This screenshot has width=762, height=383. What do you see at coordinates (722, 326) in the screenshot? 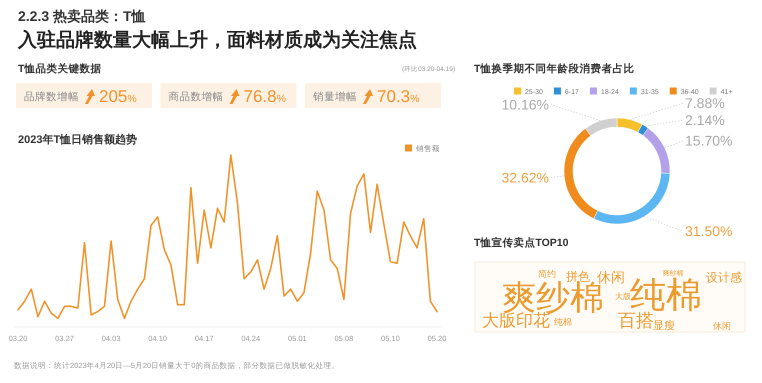
I see `category-label: 休闲` at bounding box center [722, 326].